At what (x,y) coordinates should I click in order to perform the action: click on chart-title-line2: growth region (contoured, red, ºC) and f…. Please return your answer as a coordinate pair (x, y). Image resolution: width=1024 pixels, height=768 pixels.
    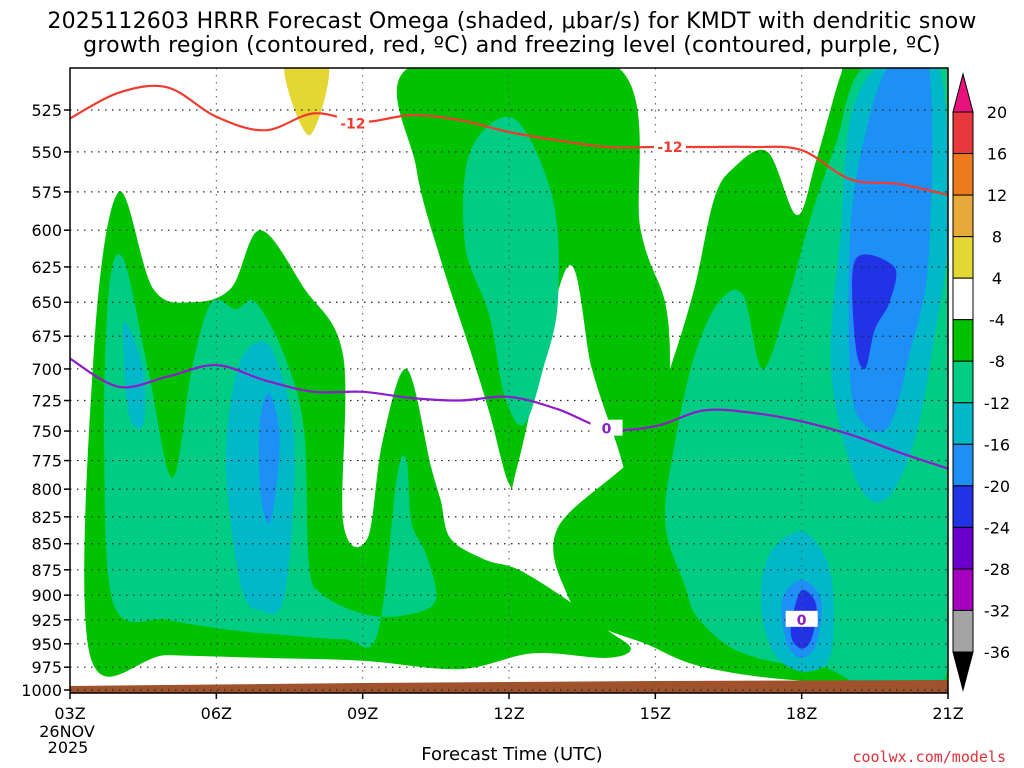
    Looking at the image, I should click on (512, 45).